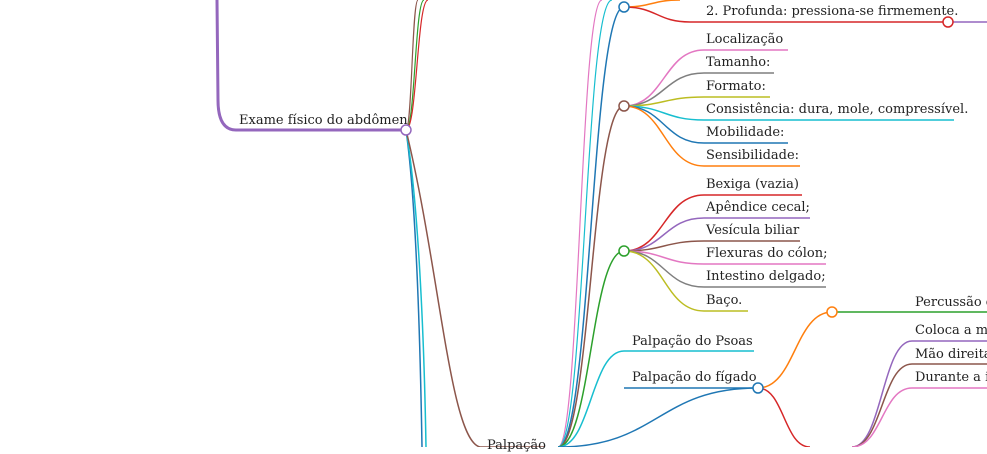 The width and height of the screenshot is (987, 454). What do you see at coordinates (517, 445) in the screenshot?
I see `palpacao-node-label: Palpação` at bounding box center [517, 445].